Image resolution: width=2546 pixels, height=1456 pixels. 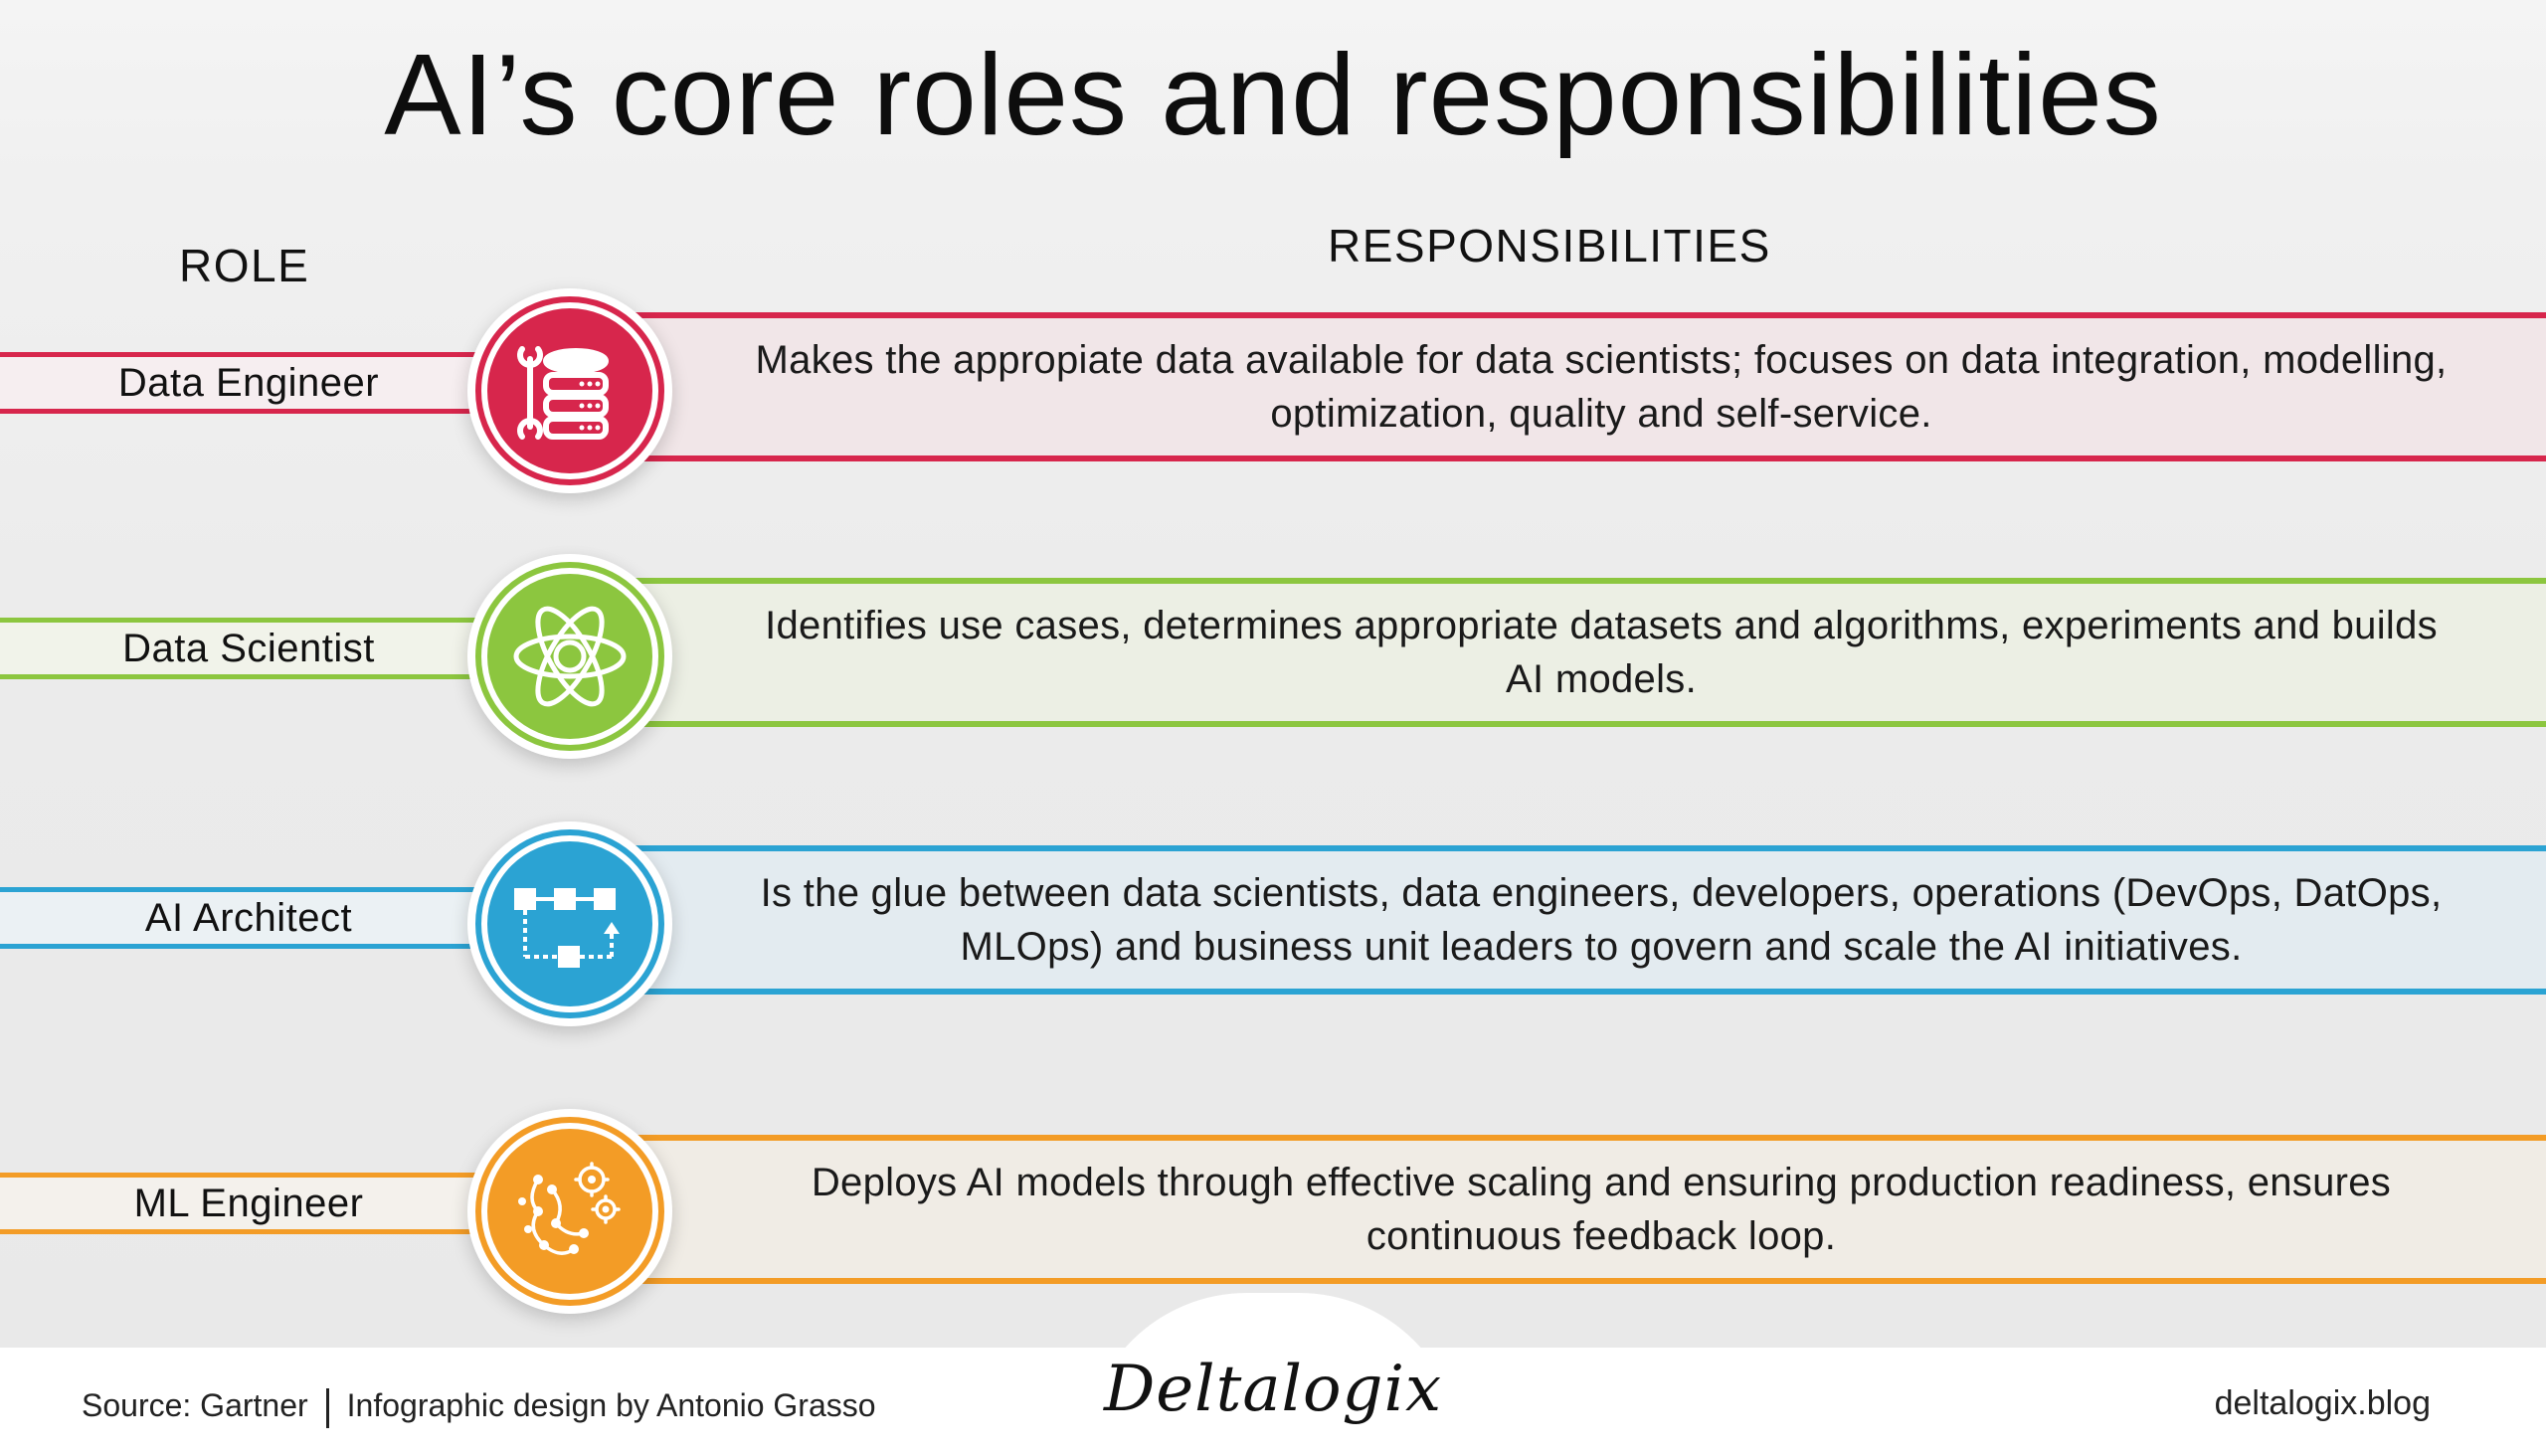 I want to click on architecture-flow-icon, so click(x=567, y=928).